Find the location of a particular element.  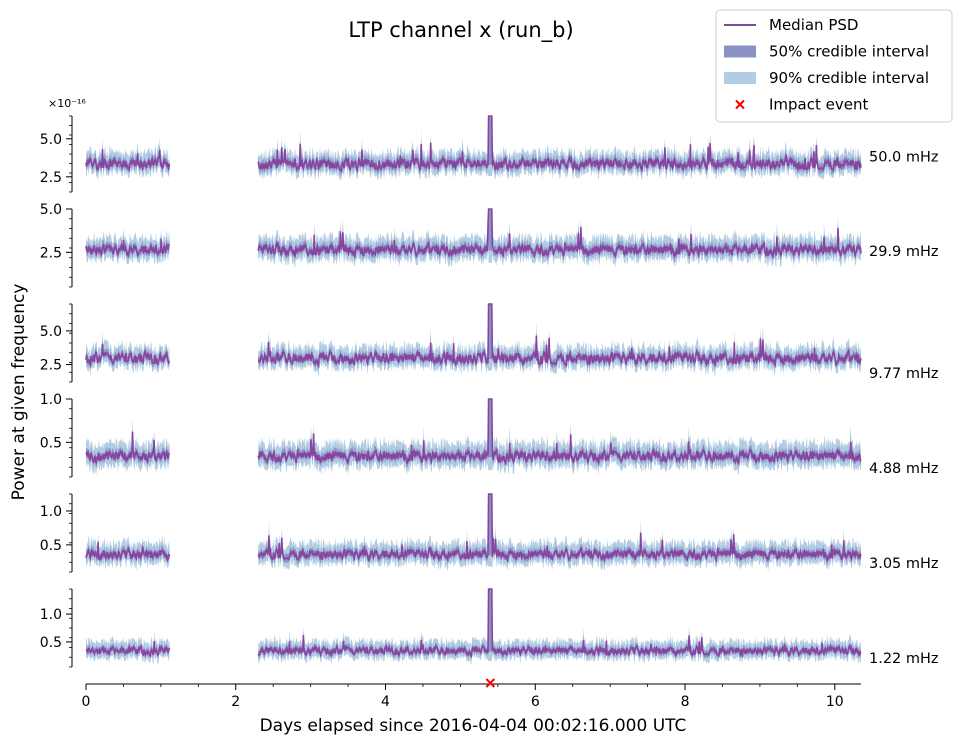

panel-5-y-tick-label: 1.0 is located at coordinates (51, 512).